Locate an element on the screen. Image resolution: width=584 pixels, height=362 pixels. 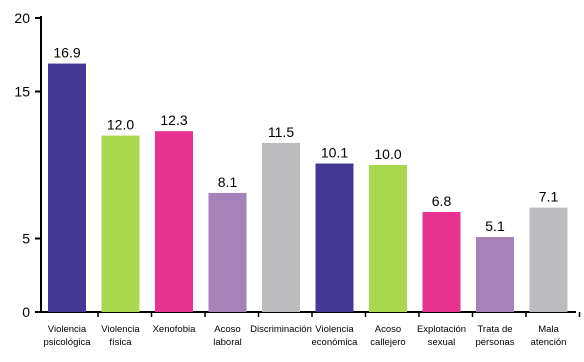
category-label: personas is located at coordinates (494, 342).